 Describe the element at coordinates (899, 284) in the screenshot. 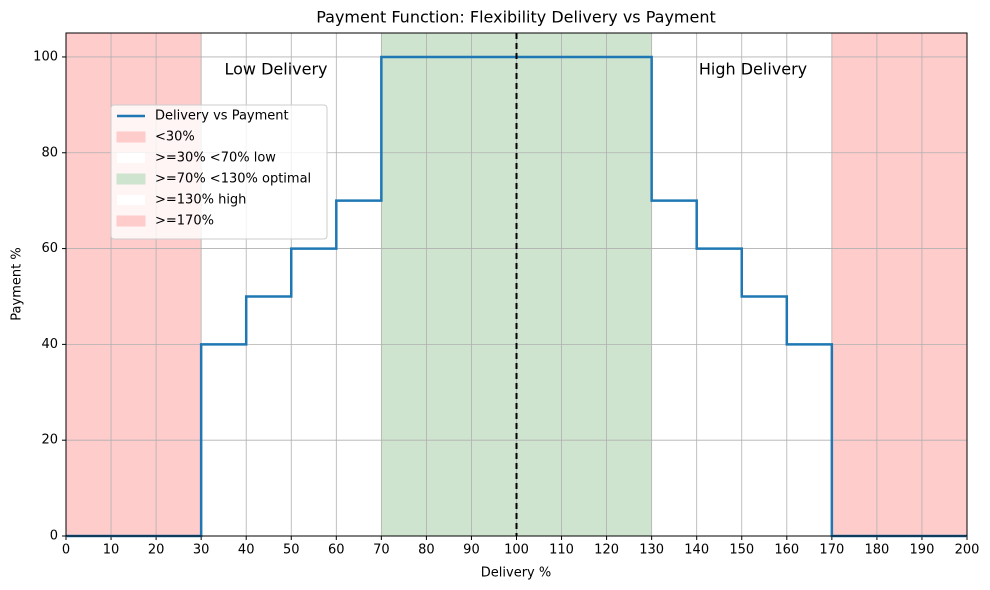

I see `span` at that location.